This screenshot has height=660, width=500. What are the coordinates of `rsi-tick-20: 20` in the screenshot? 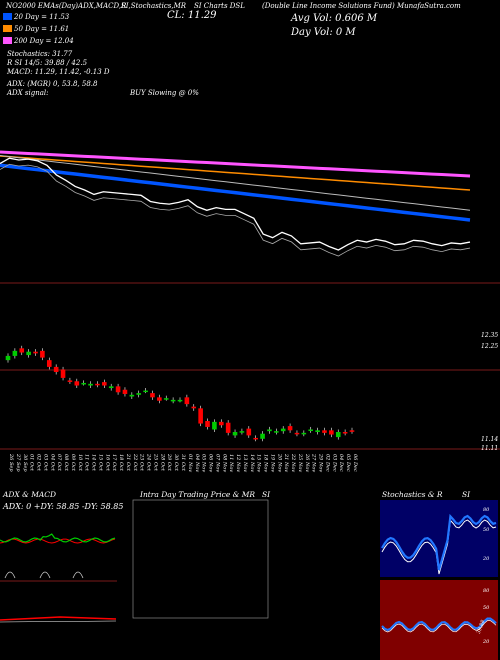 It's located at (486, 642).